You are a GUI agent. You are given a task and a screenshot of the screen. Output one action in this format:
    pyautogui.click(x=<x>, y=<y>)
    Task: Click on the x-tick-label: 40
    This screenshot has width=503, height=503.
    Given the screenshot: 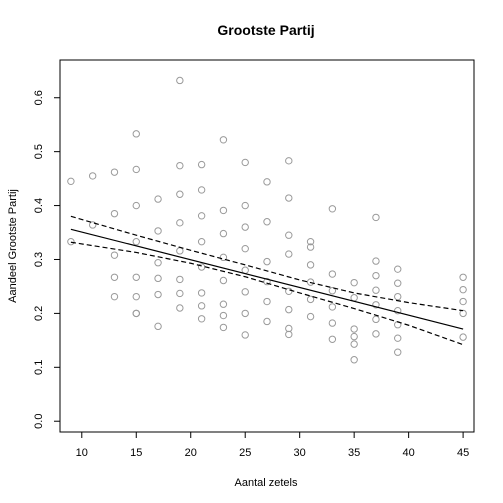 What is the action you would take?
    pyautogui.click(x=409, y=453)
    